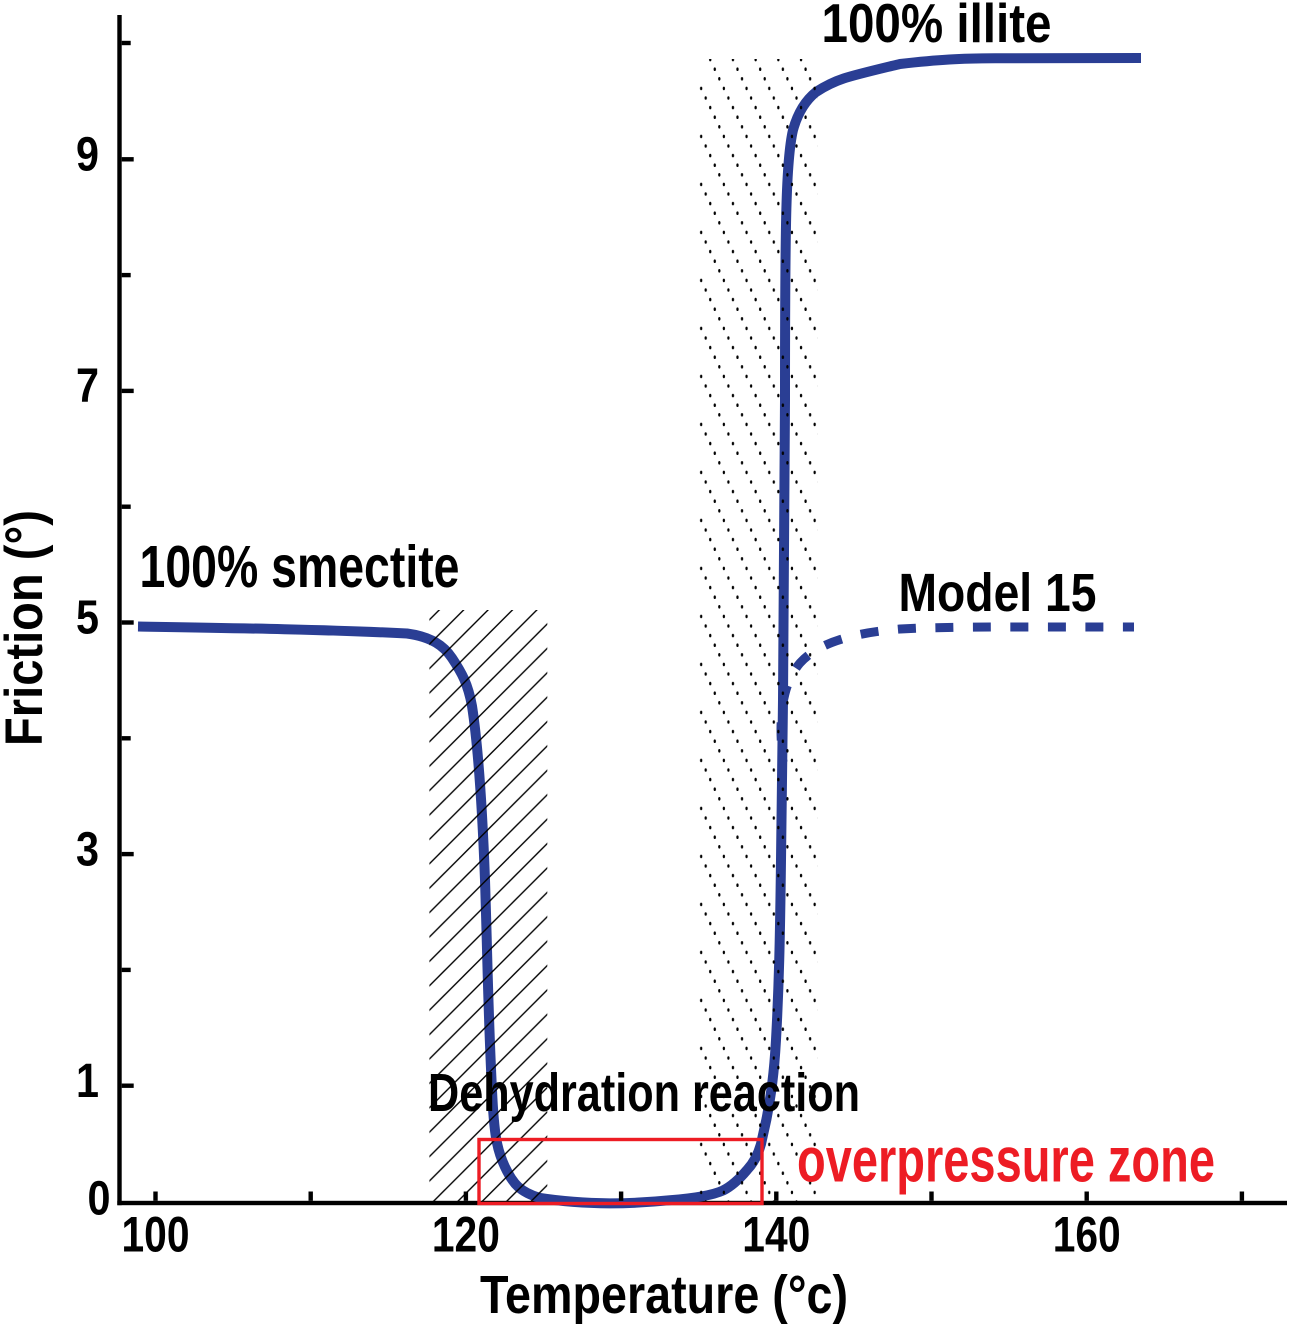 The image size is (1289, 1332). What do you see at coordinates (1087, 1235) in the screenshot?
I see `svg-text: 160` at bounding box center [1087, 1235].